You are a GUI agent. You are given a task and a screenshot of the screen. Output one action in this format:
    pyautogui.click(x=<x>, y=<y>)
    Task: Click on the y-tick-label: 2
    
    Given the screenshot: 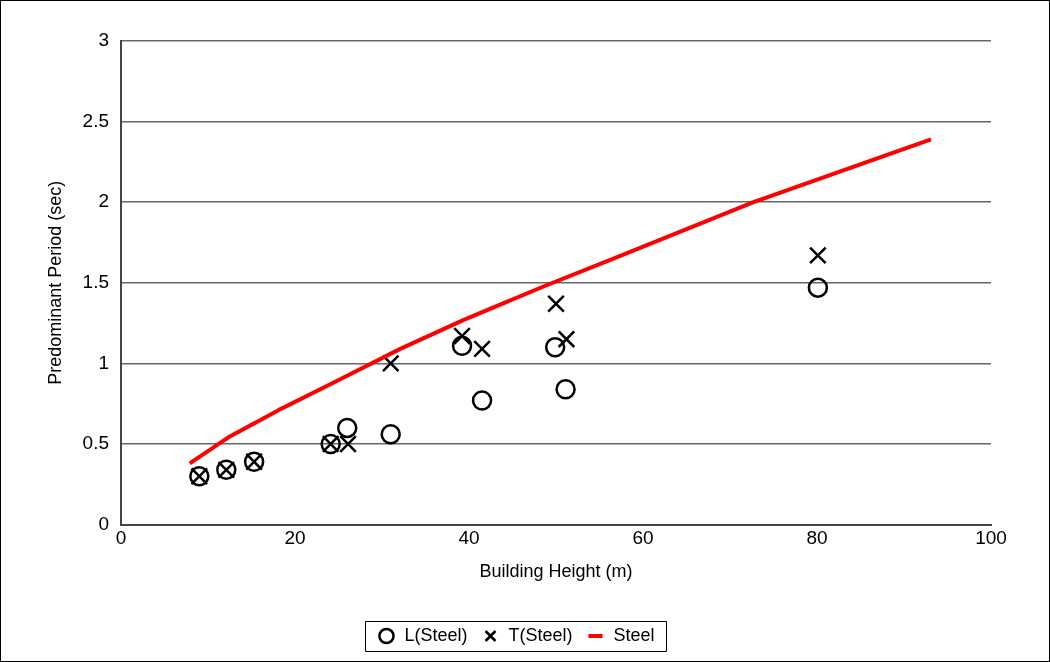 What is the action you would take?
    pyautogui.click(x=104, y=201)
    